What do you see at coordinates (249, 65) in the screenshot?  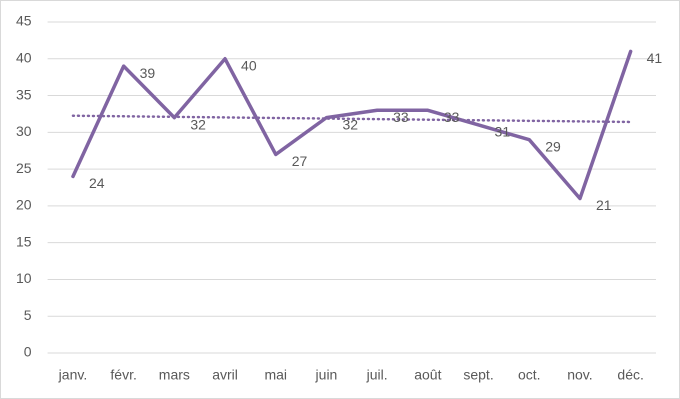 I see `data-label: 40` at bounding box center [249, 65].